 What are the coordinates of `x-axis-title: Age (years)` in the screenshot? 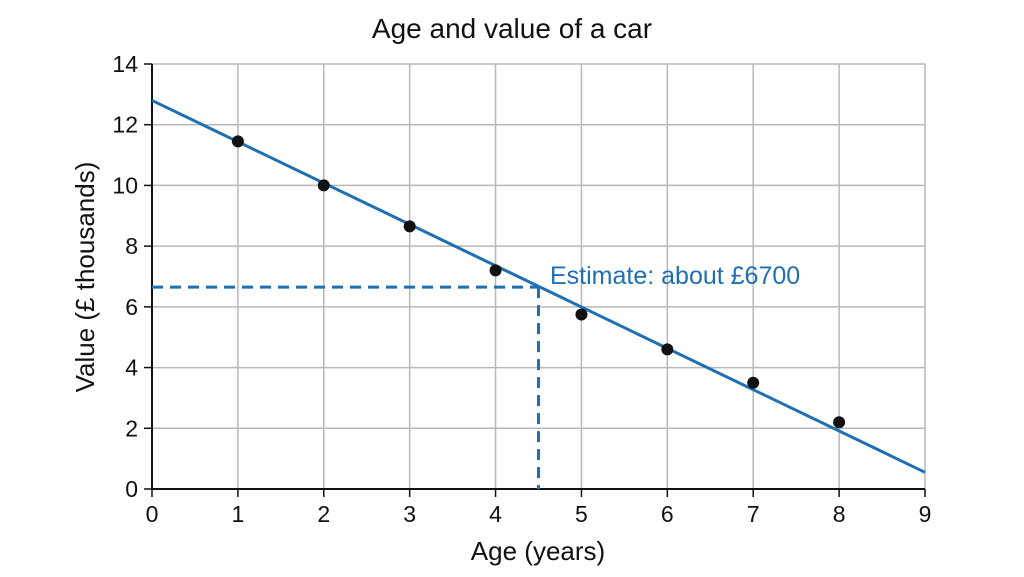 It's located at (538, 551).